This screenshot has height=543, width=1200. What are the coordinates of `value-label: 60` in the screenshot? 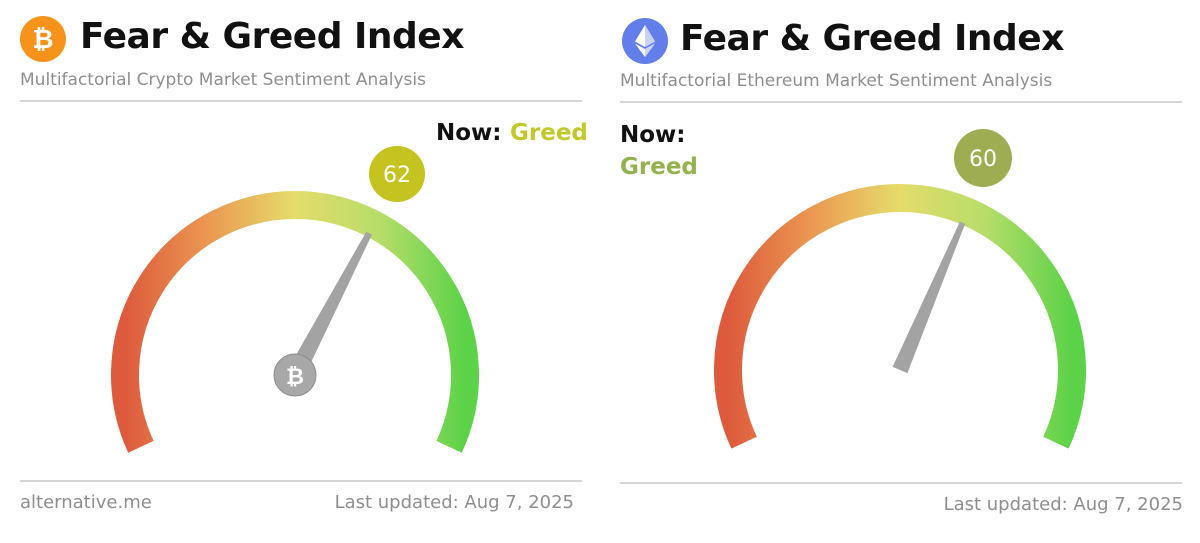 It's located at (983, 159).